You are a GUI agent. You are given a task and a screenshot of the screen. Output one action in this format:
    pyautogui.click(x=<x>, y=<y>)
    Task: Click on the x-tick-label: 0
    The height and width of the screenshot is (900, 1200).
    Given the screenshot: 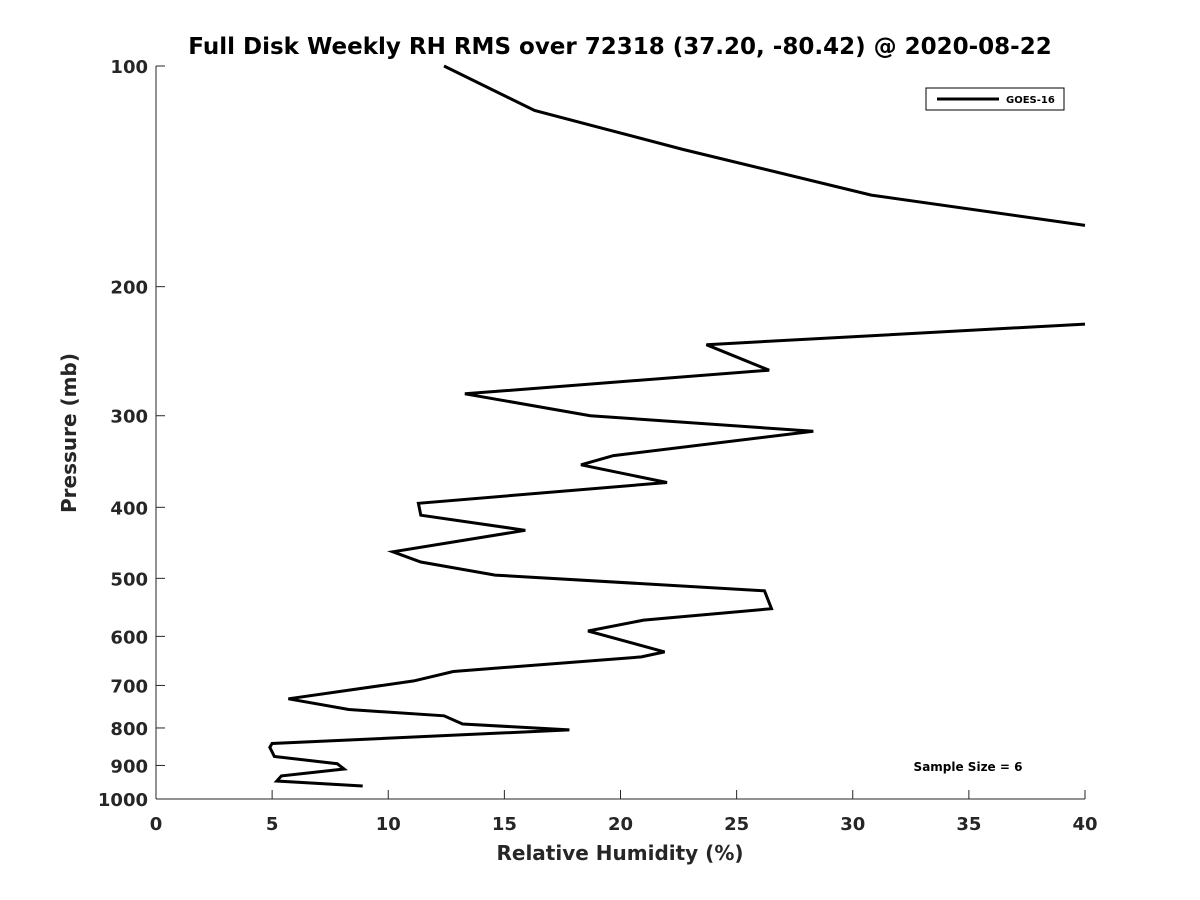 What is the action you would take?
    pyautogui.click(x=156, y=824)
    